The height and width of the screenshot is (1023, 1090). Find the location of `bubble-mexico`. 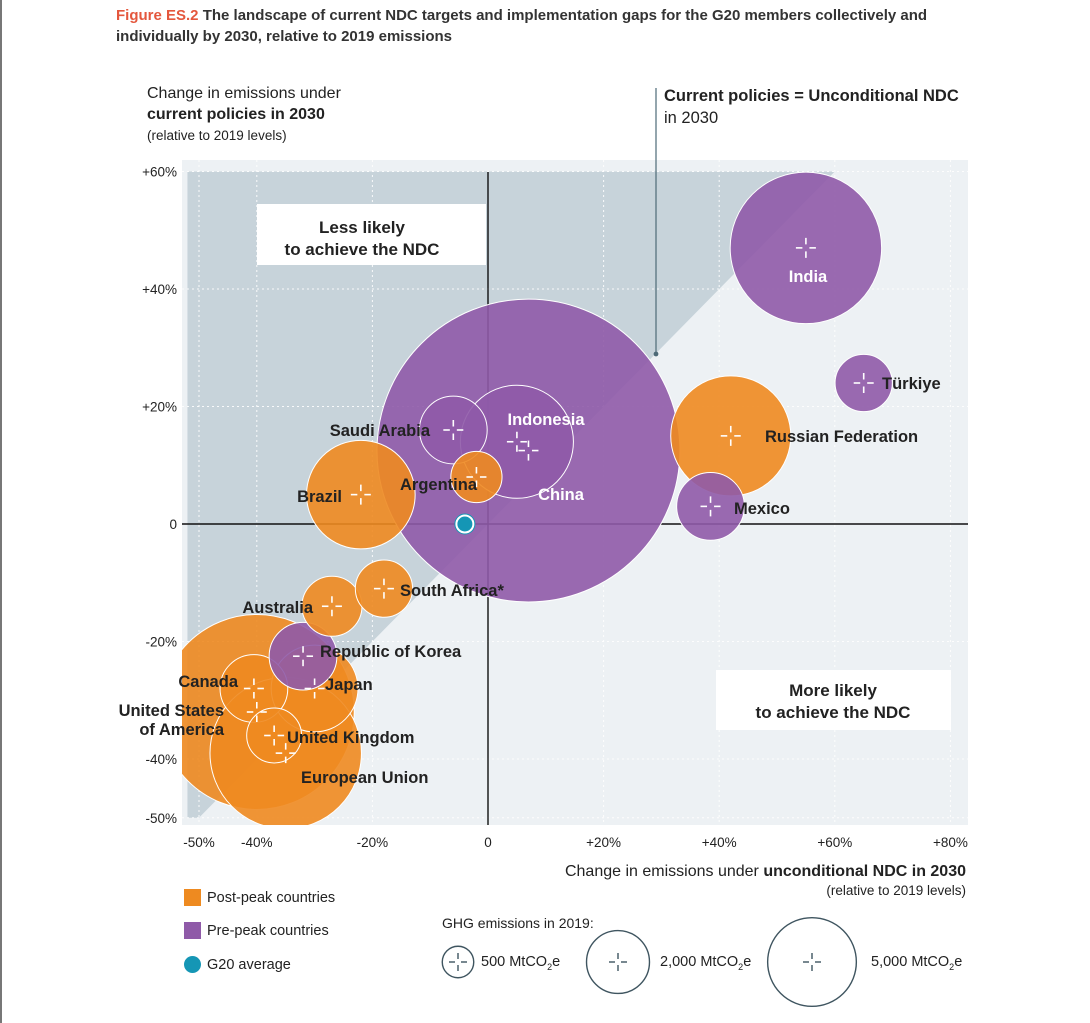

bubble-mexico is located at coordinates (710, 506).